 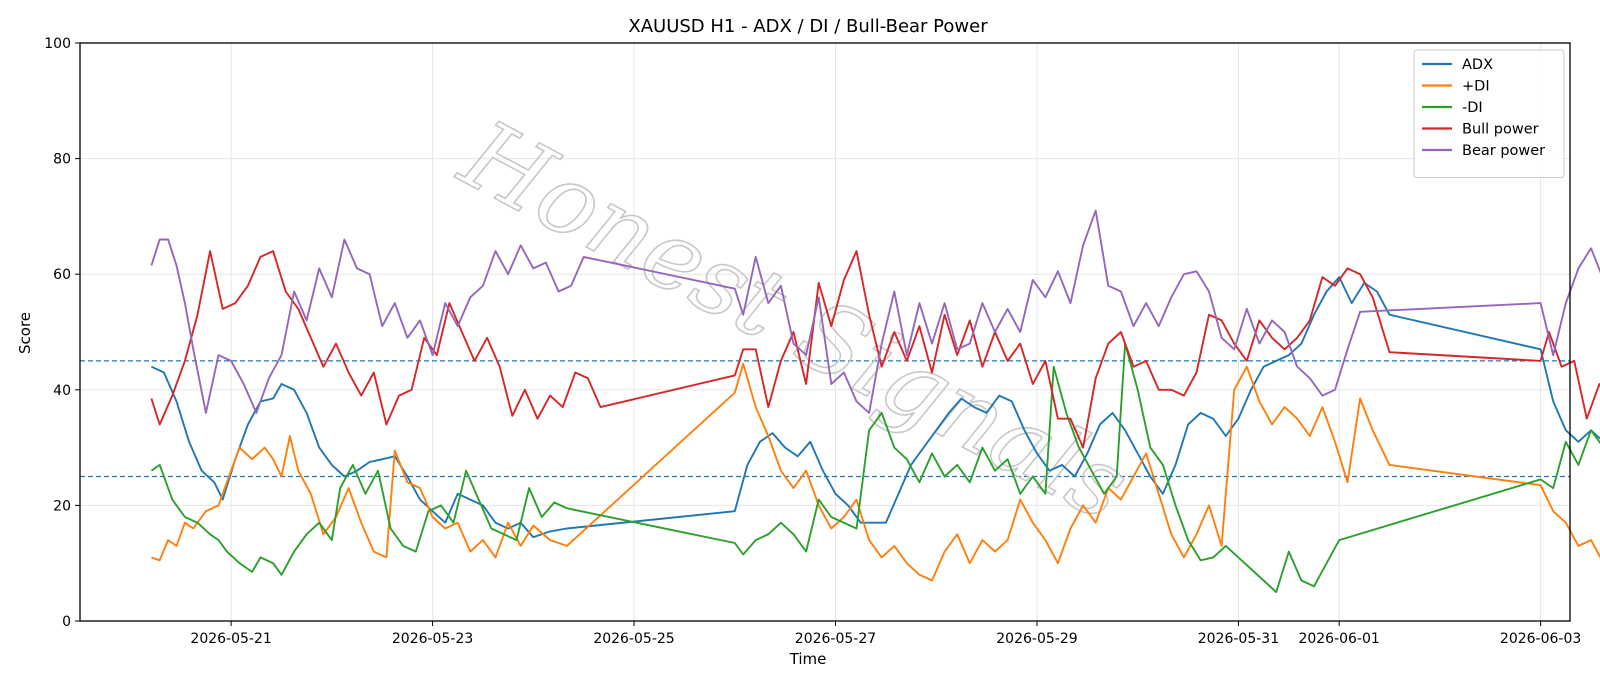 What do you see at coordinates (835, 639) in the screenshot?
I see `x-tick-label: 2026-05-27` at bounding box center [835, 639].